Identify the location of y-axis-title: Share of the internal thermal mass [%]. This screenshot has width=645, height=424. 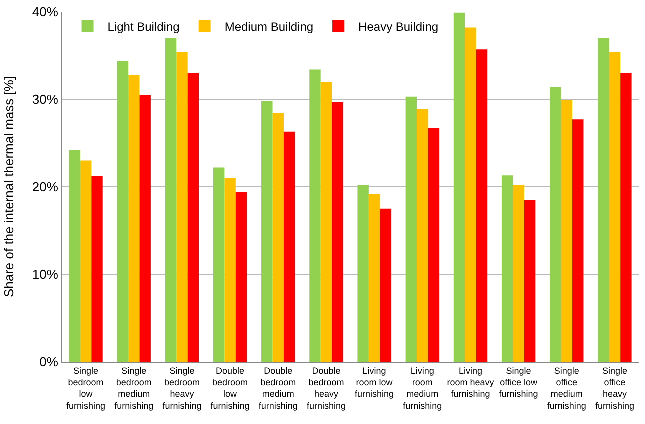
(8, 187).